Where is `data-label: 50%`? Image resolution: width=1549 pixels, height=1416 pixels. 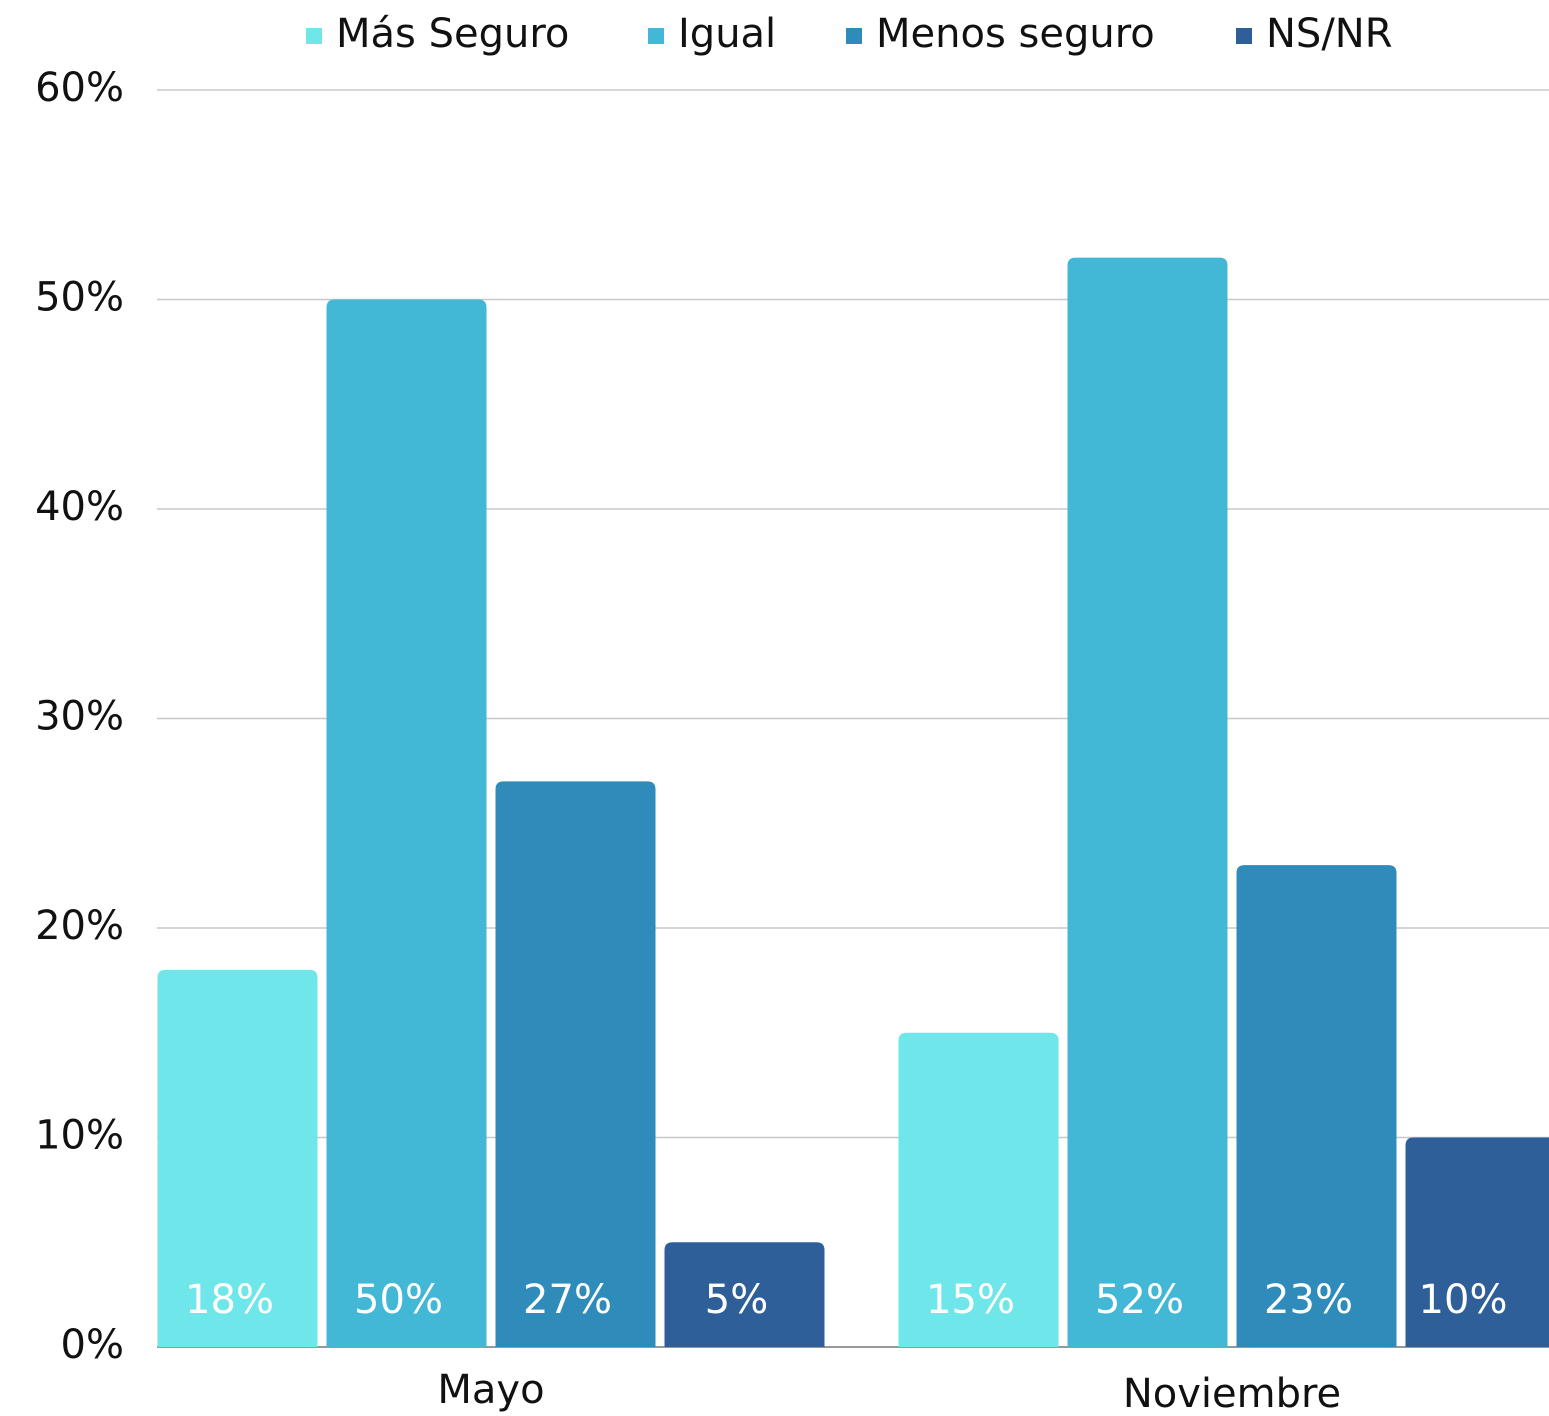
data-label: 50% is located at coordinates (398, 1300).